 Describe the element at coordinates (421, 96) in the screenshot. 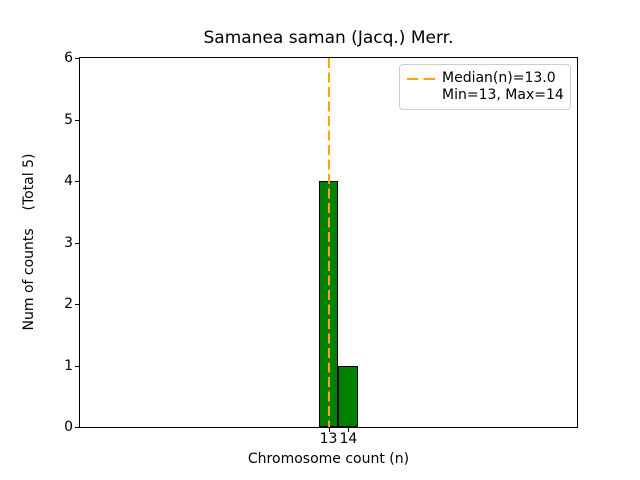

I see `legend-marker-spacer` at that location.